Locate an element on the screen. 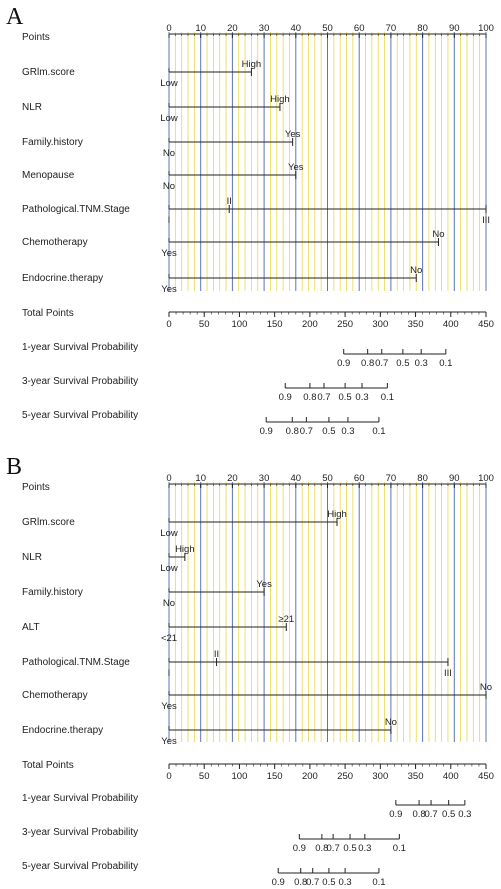  predictor-level-label: II is located at coordinates (229, 201).